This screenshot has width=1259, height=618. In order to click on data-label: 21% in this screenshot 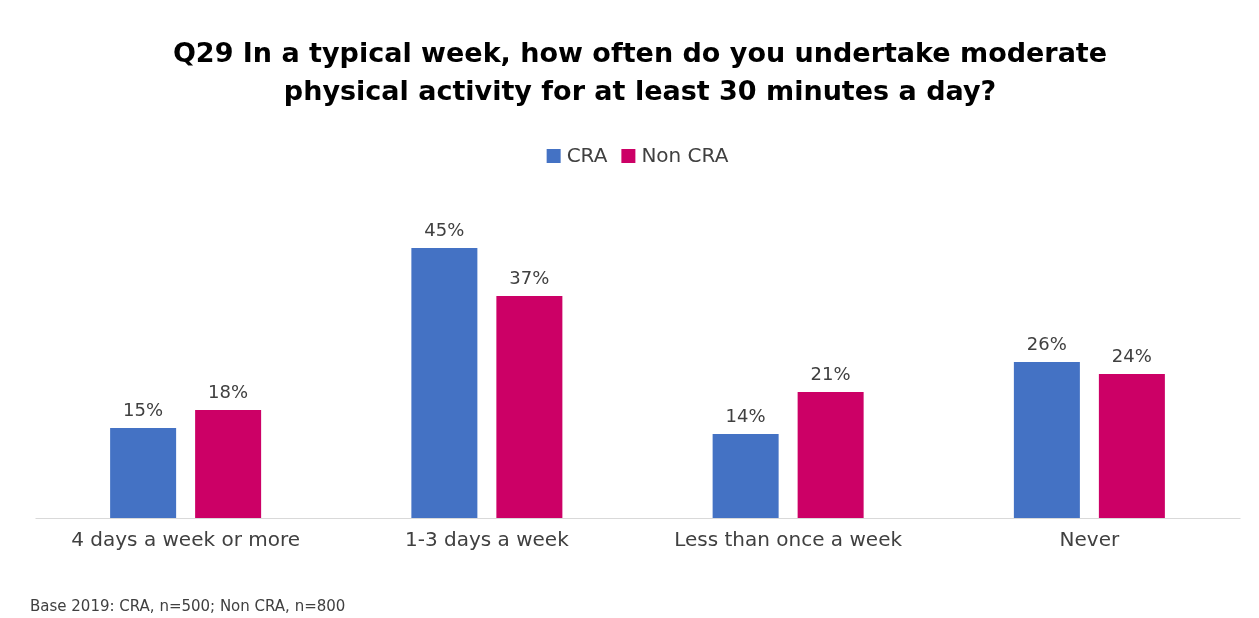, I will do `click(830, 373)`.